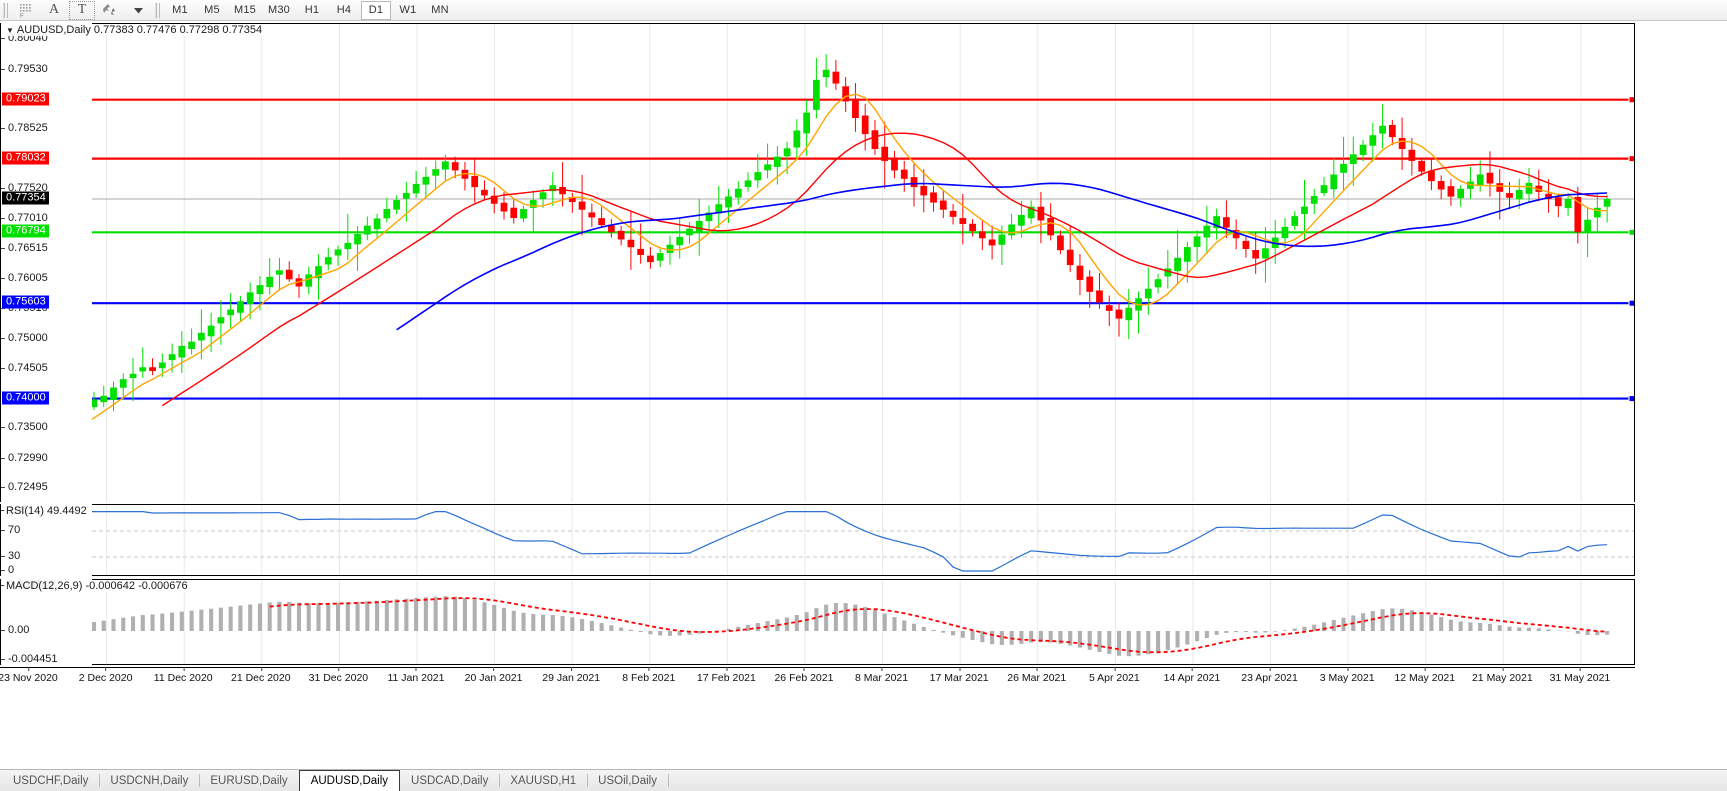 The height and width of the screenshot is (791, 1727). I want to click on macd-tick: 0.00, so click(15, 630).